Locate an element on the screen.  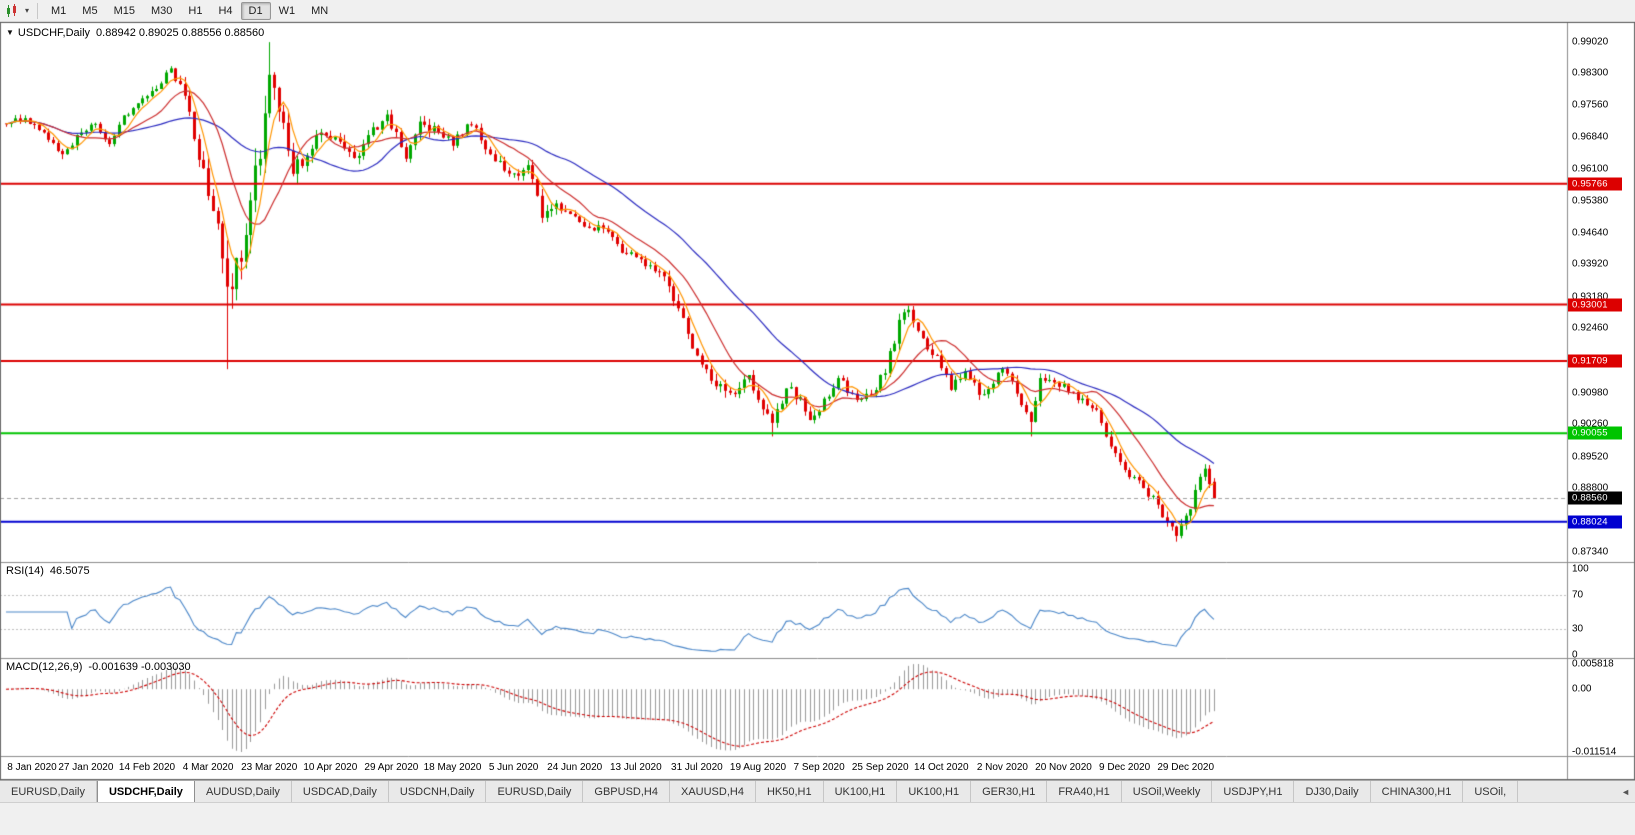
price-axis-label: 0.95380 is located at coordinates (1590, 201).